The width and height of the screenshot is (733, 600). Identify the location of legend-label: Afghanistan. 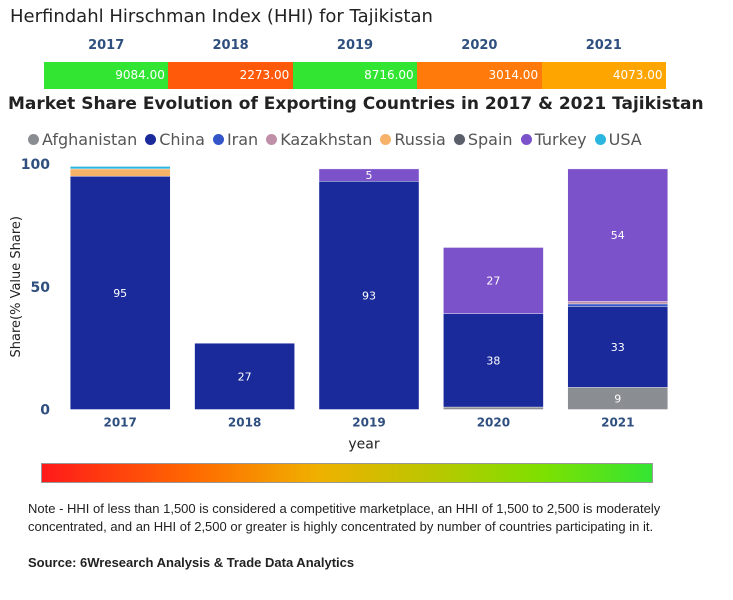
(90, 139).